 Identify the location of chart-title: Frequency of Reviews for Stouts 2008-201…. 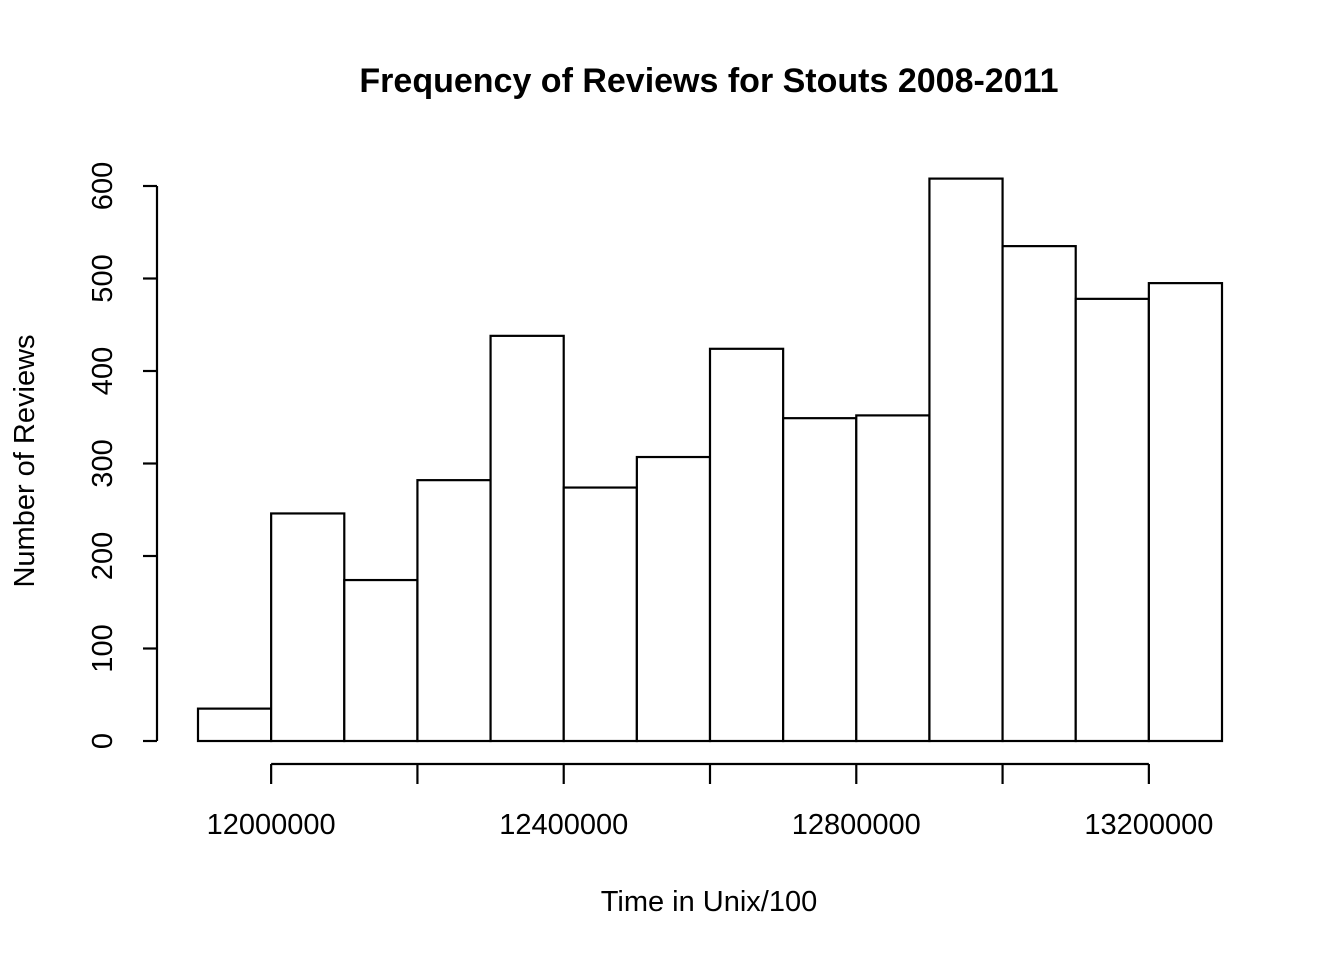
(708, 81).